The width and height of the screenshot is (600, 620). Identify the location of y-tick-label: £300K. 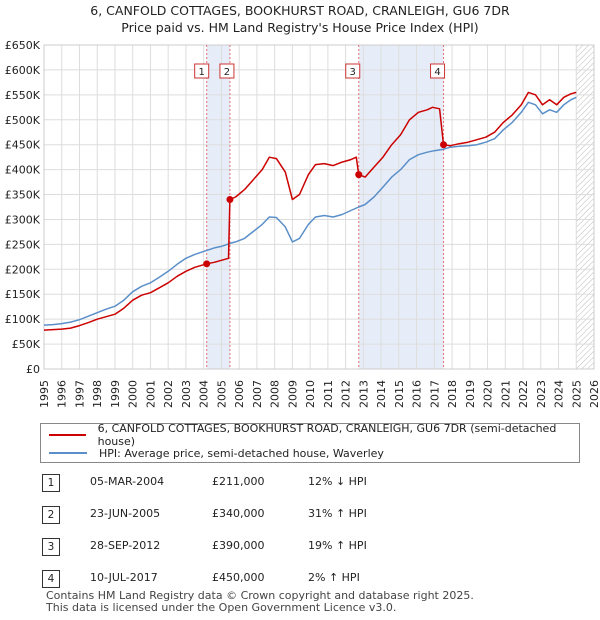
(23, 219).